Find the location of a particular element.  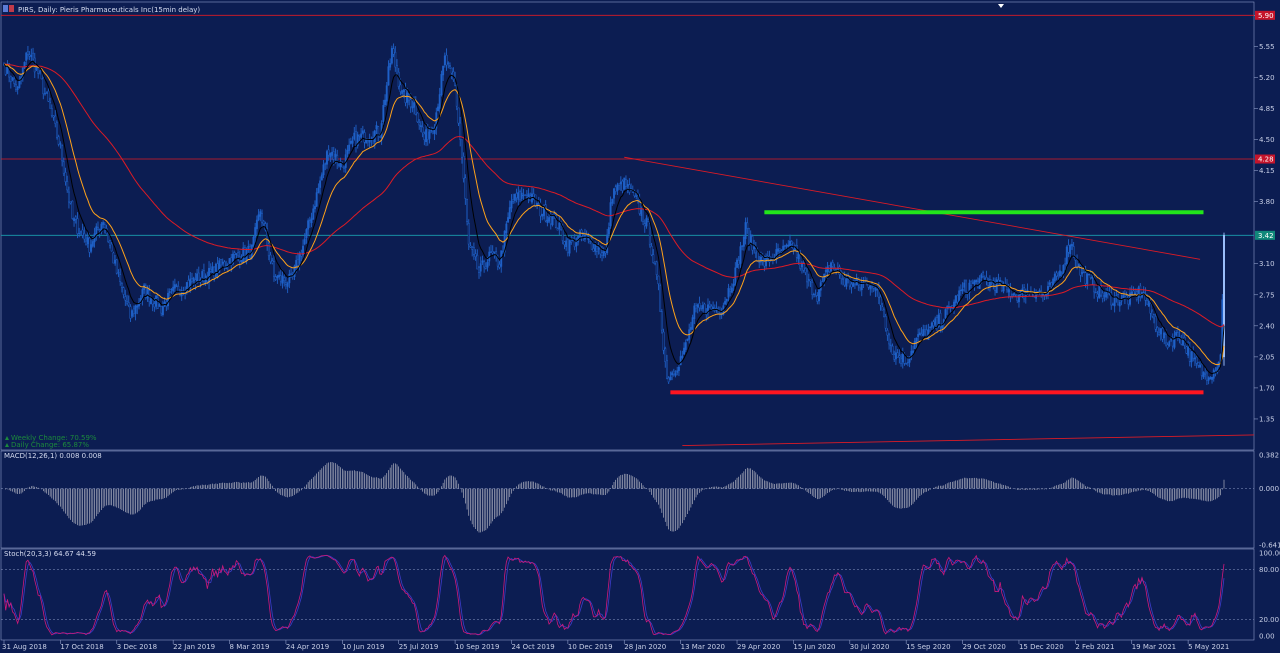

time-tick-label: 15 Jun 2020 is located at coordinates (814, 647).